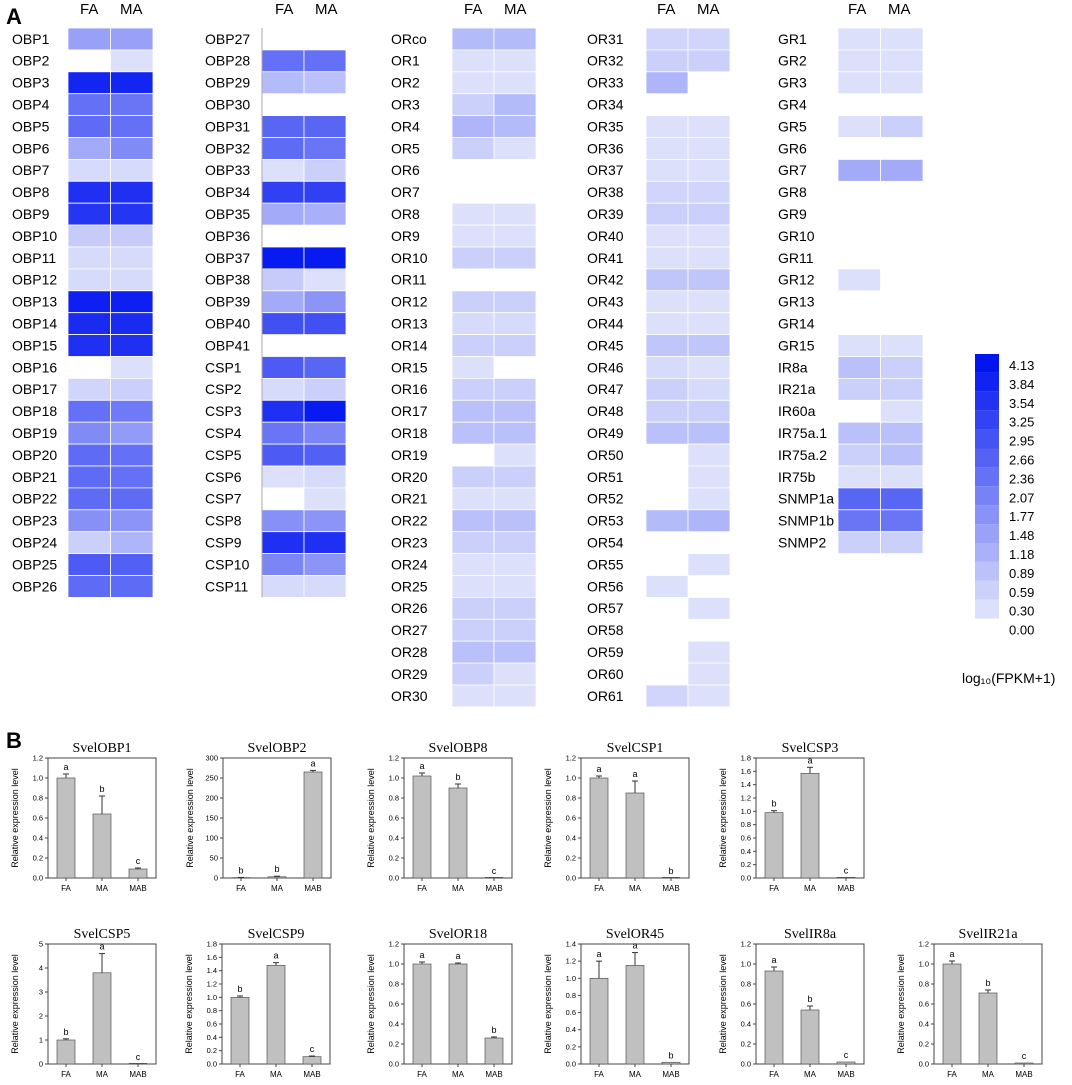 This screenshot has width=1072, height=1085. I want to click on heatmap-row-label: OR11, so click(409, 280).